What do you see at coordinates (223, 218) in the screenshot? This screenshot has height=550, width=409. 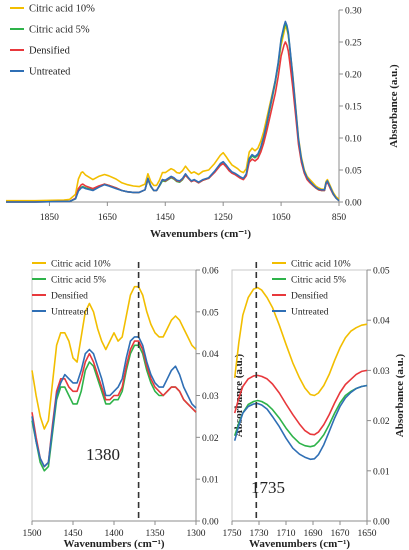 I see `full-spectrum-x-tick-label: 1250` at bounding box center [223, 218].